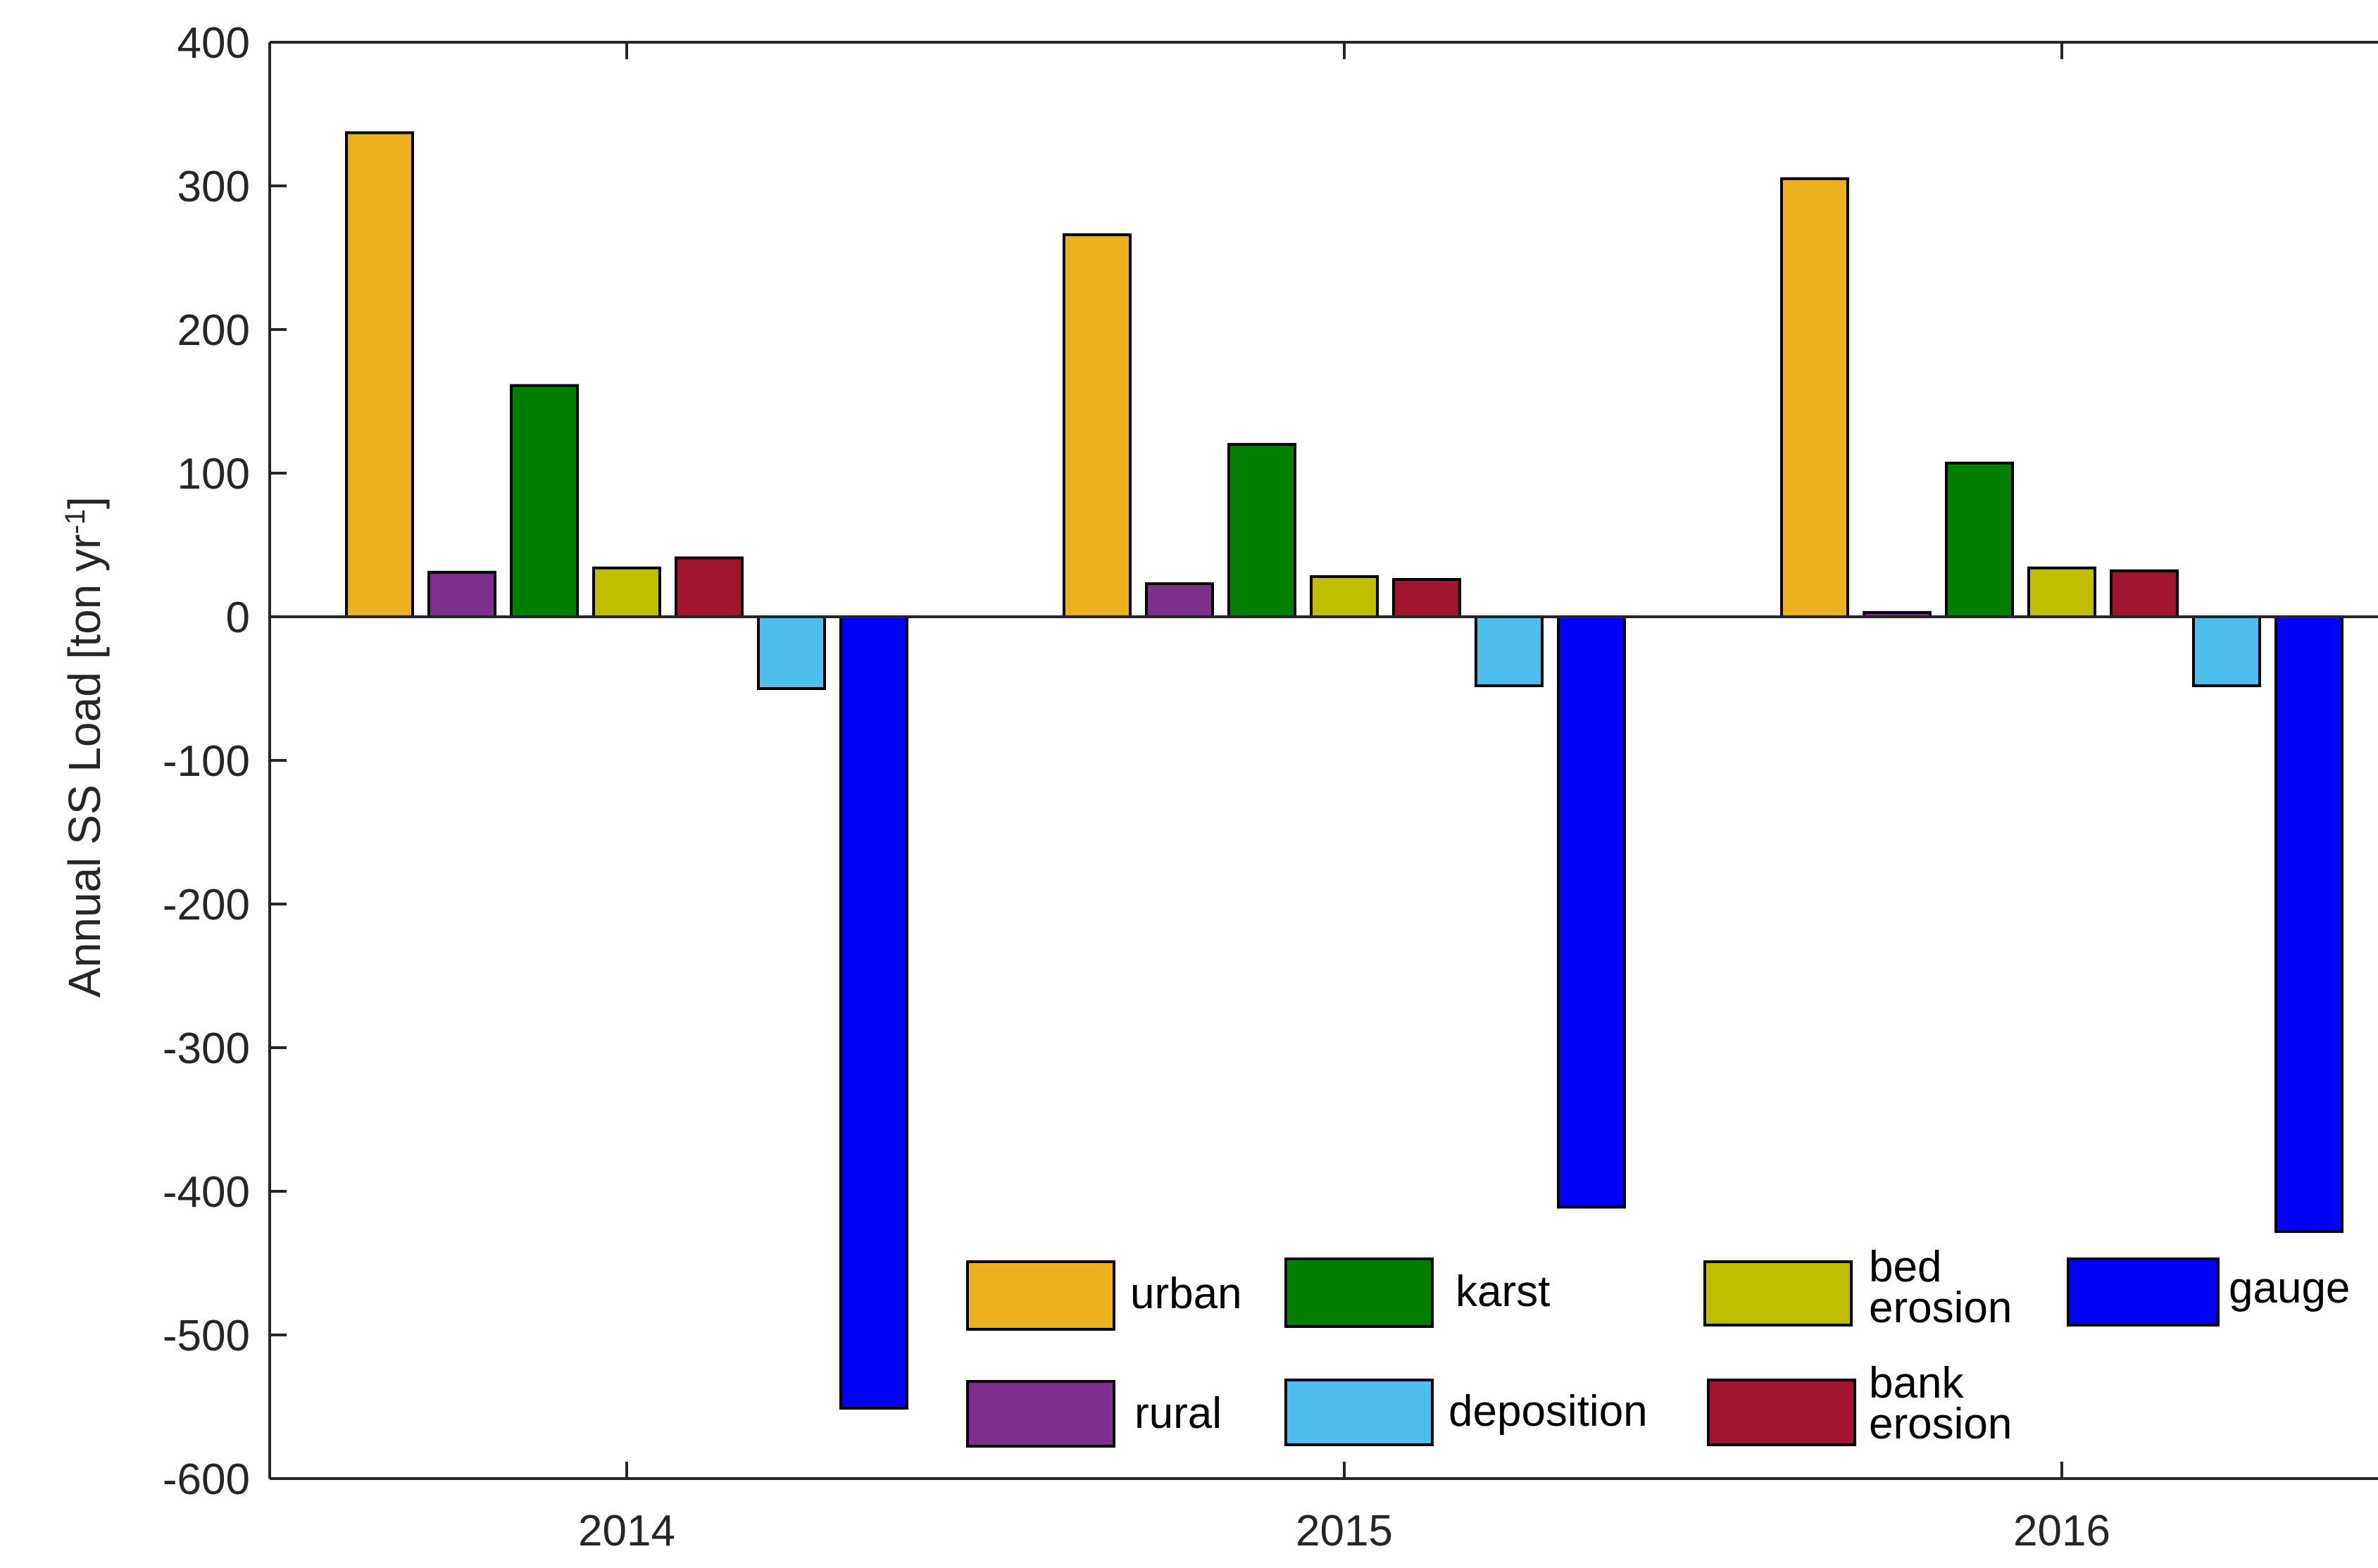 The image size is (2378, 1568). What do you see at coordinates (213, 43) in the screenshot?
I see `y-tick-label: 400` at bounding box center [213, 43].